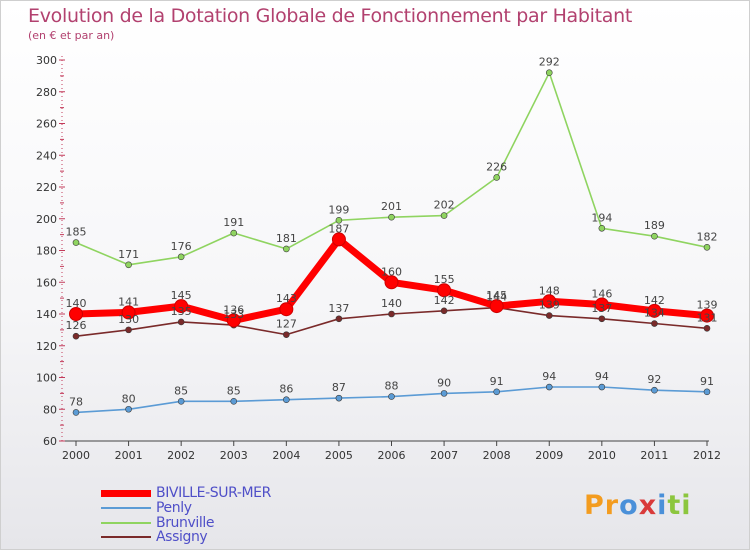  I want to click on x-tick-label: 2001, so click(129, 455).